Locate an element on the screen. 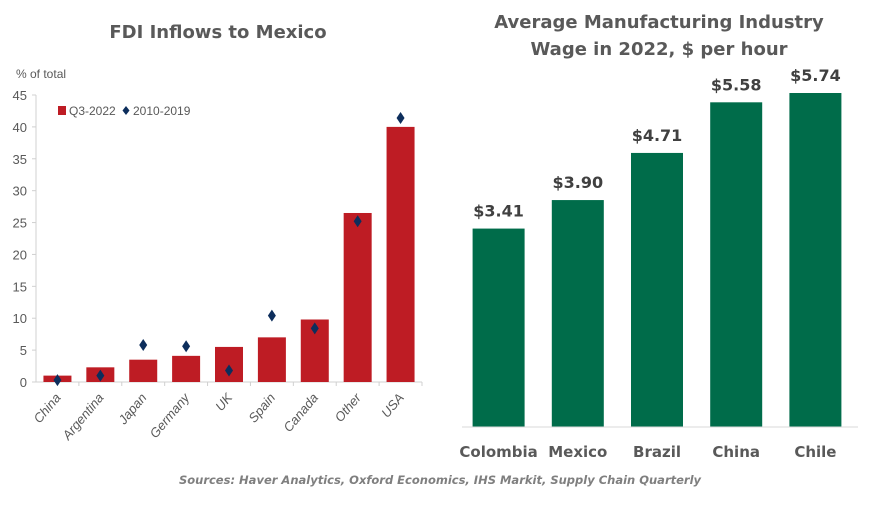 Image resolution: width=874 pixels, height=506 pixels. x-tick-label-japan: Japan is located at coordinates (132, 409).